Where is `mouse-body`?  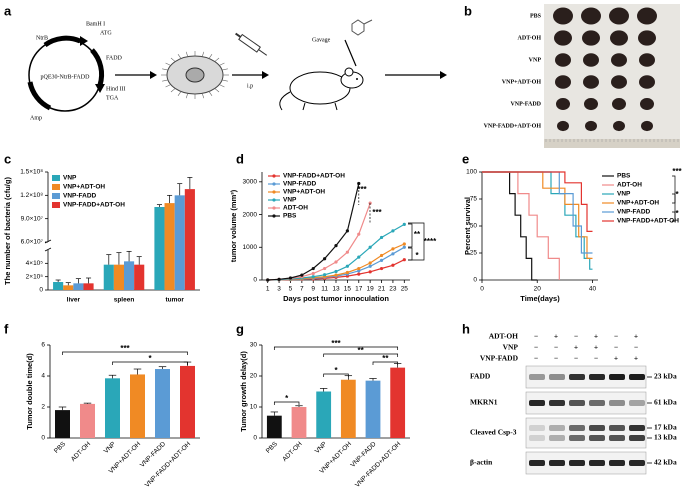
mouse-body is located at coordinates (320, 88).